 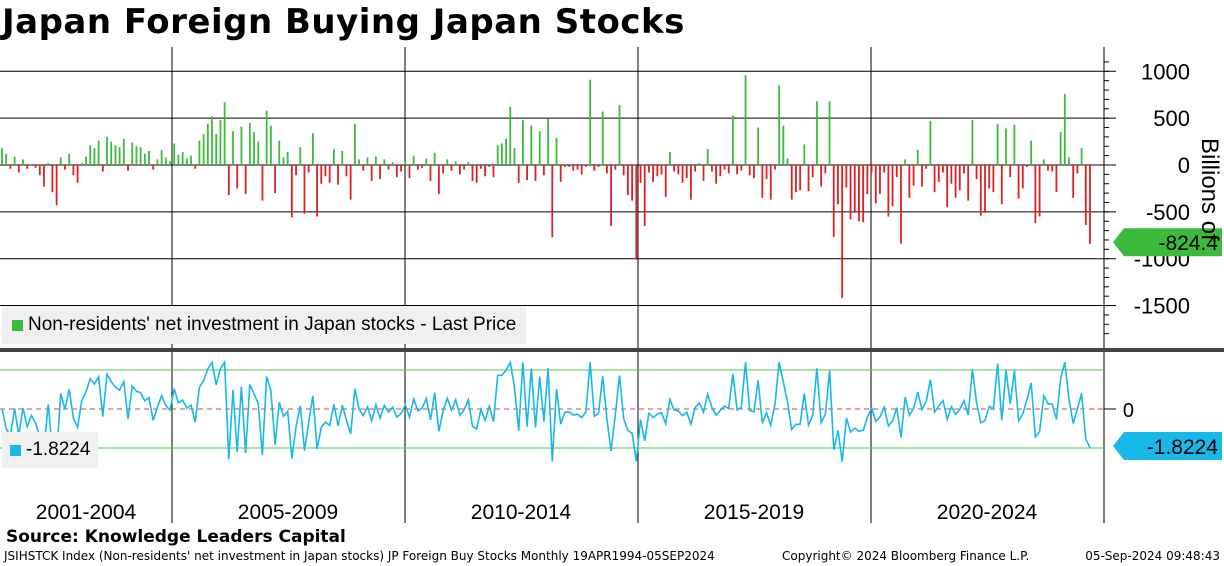 What do you see at coordinates (176, 537) in the screenshot?
I see `source-note: Source: Knowledge Leaders Capital` at bounding box center [176, 537].